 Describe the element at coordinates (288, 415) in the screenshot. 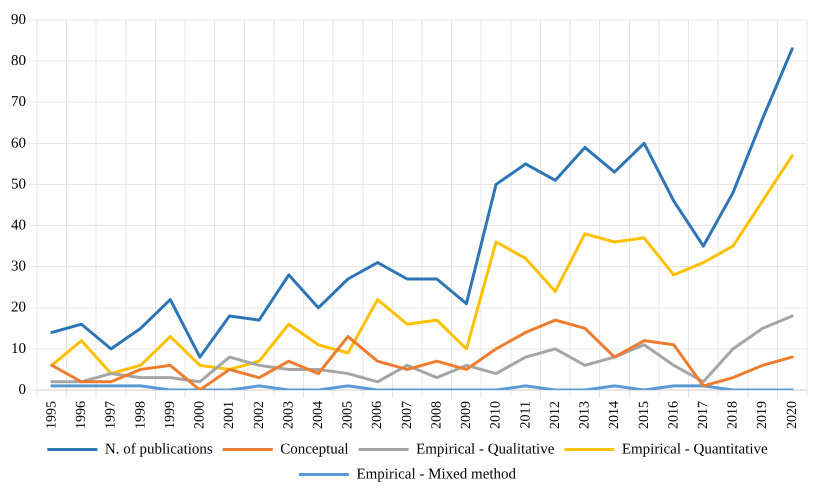

I see `x-tick-label: 2003` at that location.